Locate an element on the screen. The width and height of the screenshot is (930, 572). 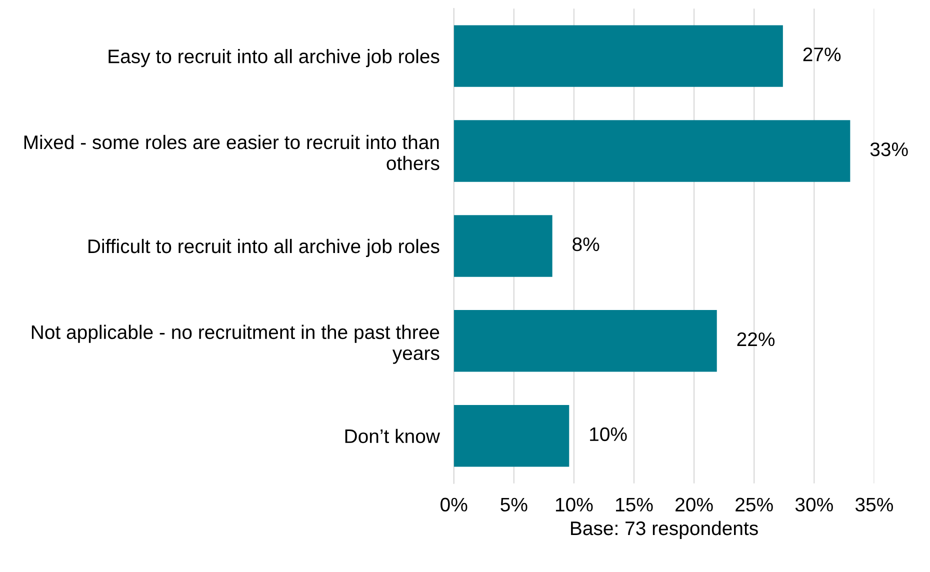
data-label: 10% is located at coordinates (608, 434).